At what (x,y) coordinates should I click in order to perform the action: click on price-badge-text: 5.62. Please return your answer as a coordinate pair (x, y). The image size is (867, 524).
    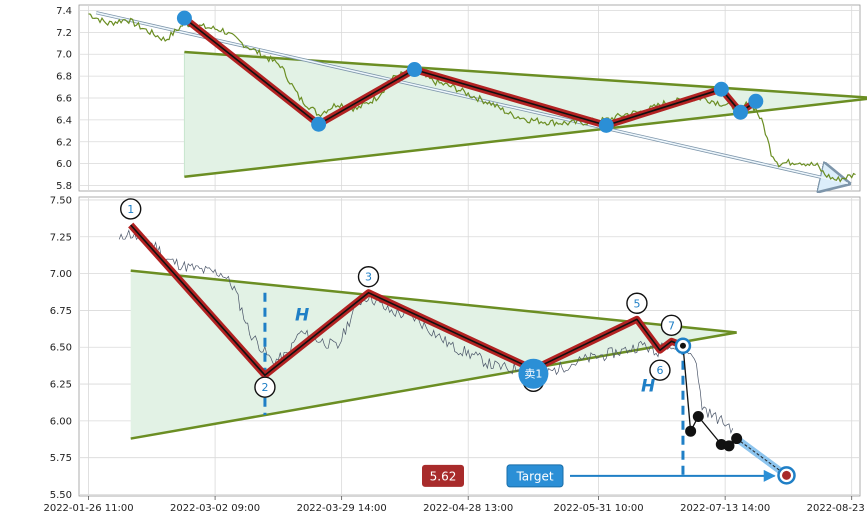
    Looking at the image, I should click on (443, 476).